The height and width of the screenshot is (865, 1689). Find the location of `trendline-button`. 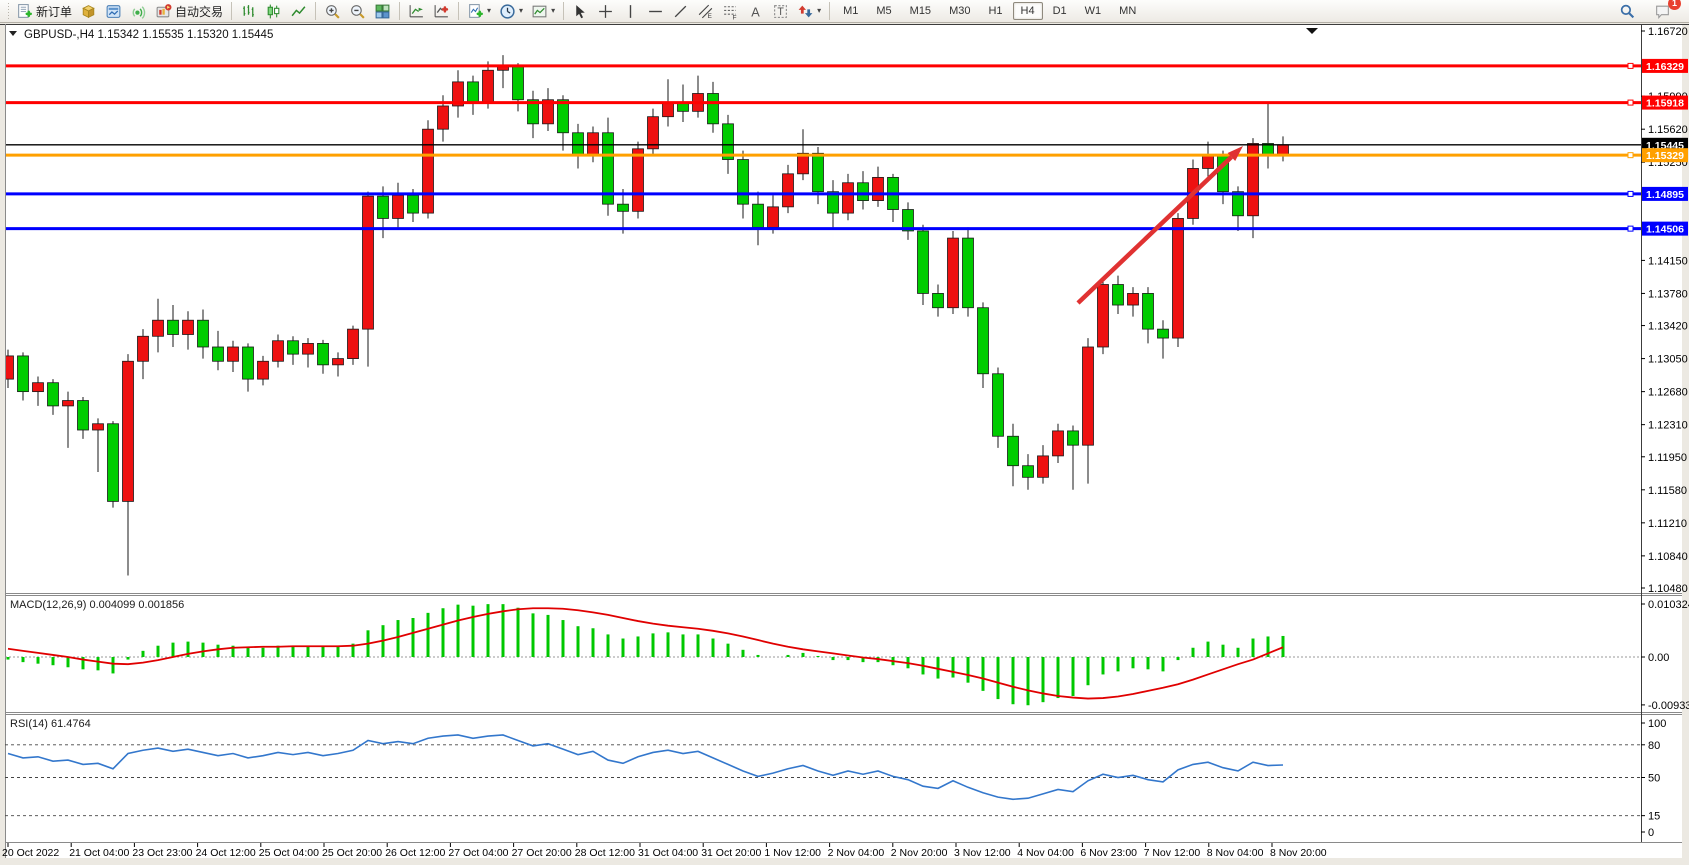

trendline-button is located at coordinates (680, 11).